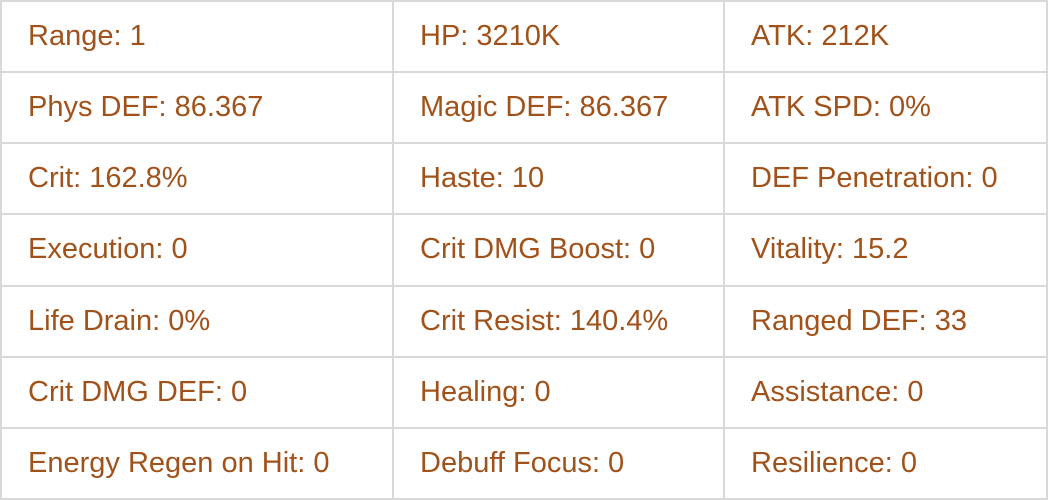 The image size is (1048, 500). Describe the element at coordinates (885, 392) in the screenshot. I see `stat-cell: Assistance: 0` at that location.